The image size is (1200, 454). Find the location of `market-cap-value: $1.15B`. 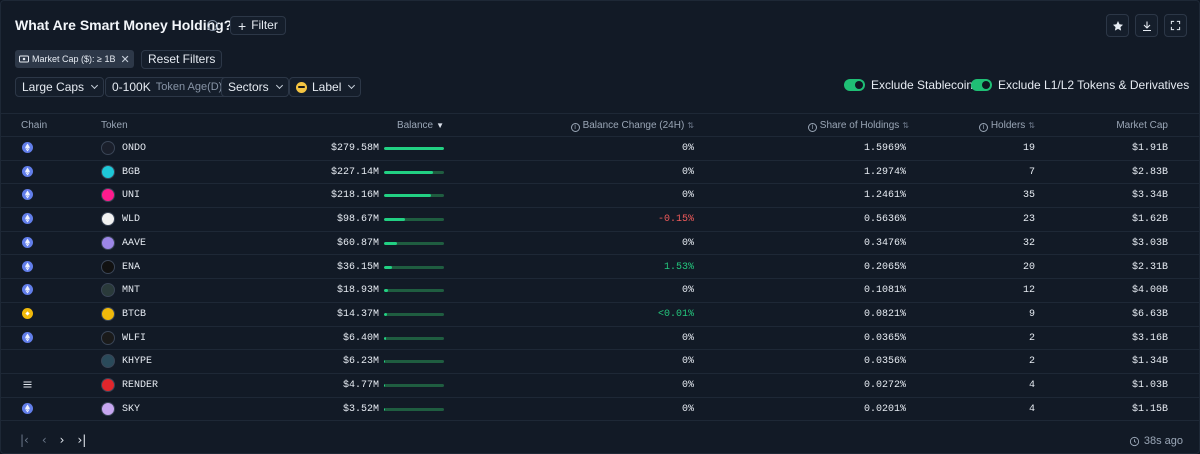

market-cap-value: $1.15B is located at coordinates (1149, 409).